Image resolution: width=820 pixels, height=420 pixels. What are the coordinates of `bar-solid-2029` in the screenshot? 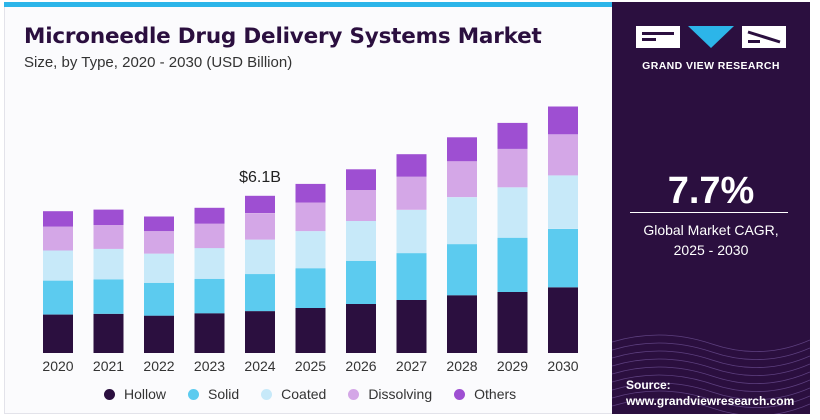 It's located at (512, 264).